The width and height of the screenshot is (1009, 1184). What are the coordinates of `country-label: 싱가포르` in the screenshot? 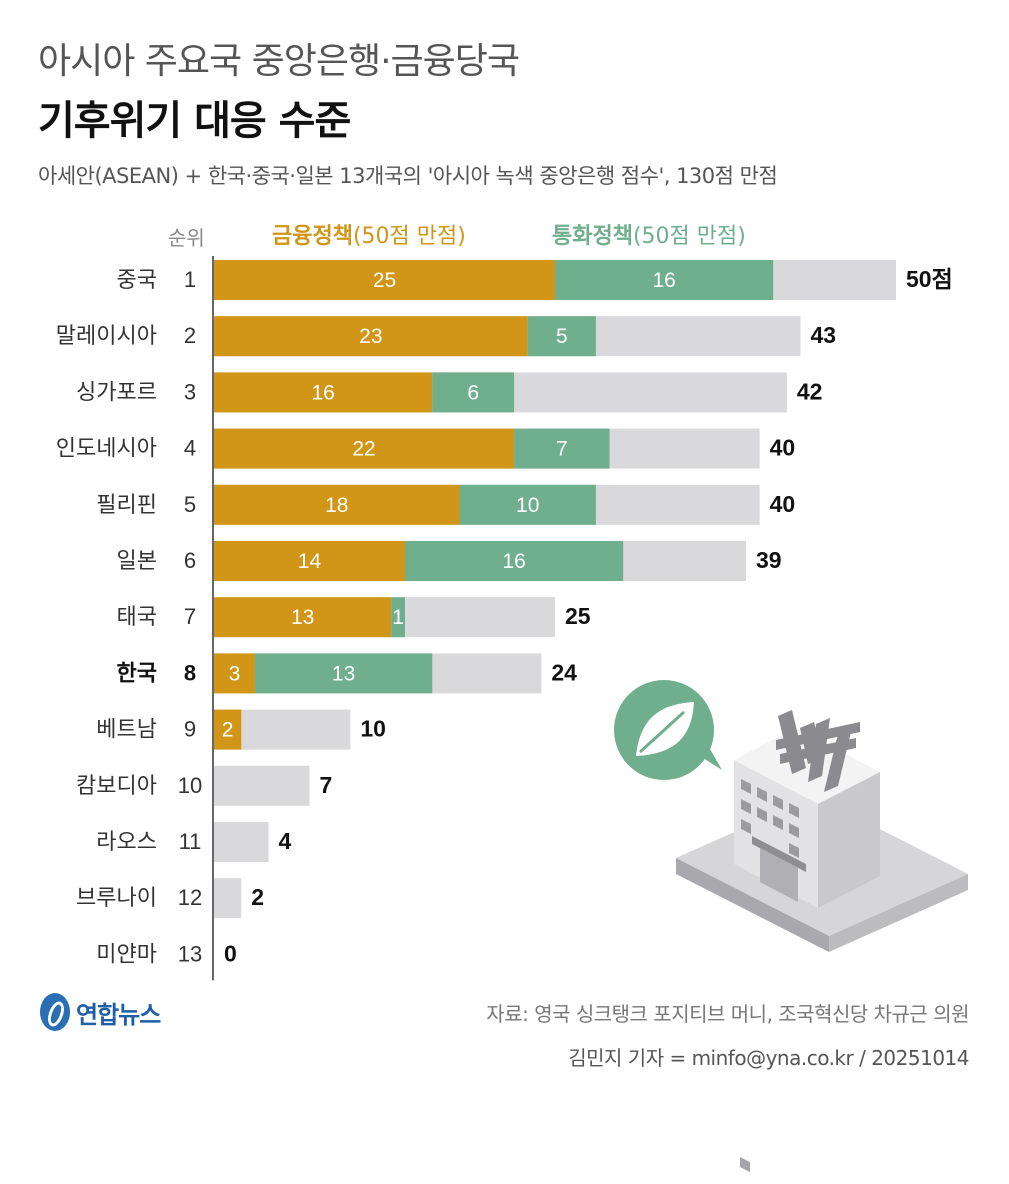 It's located at (116, 391).